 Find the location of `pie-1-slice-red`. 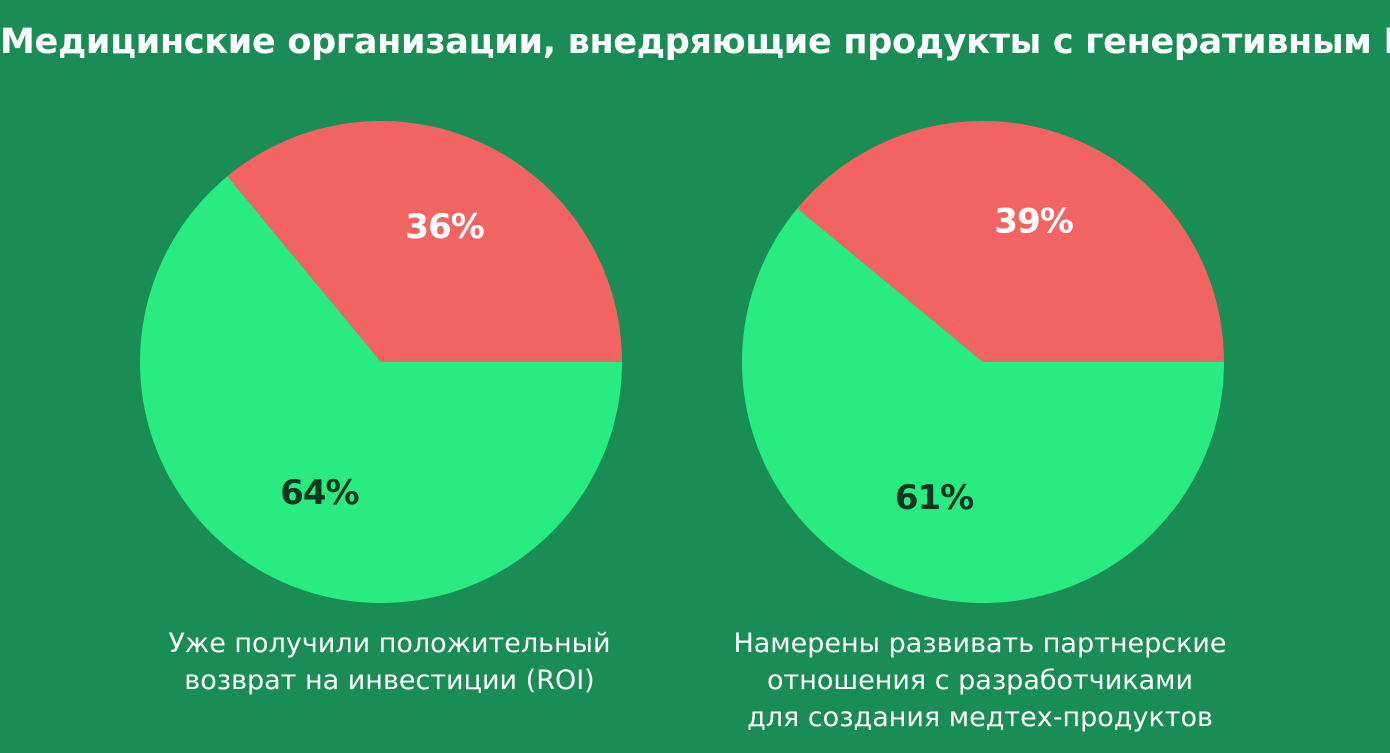

pie-1-slice-red is located at coordinates (425, 241).